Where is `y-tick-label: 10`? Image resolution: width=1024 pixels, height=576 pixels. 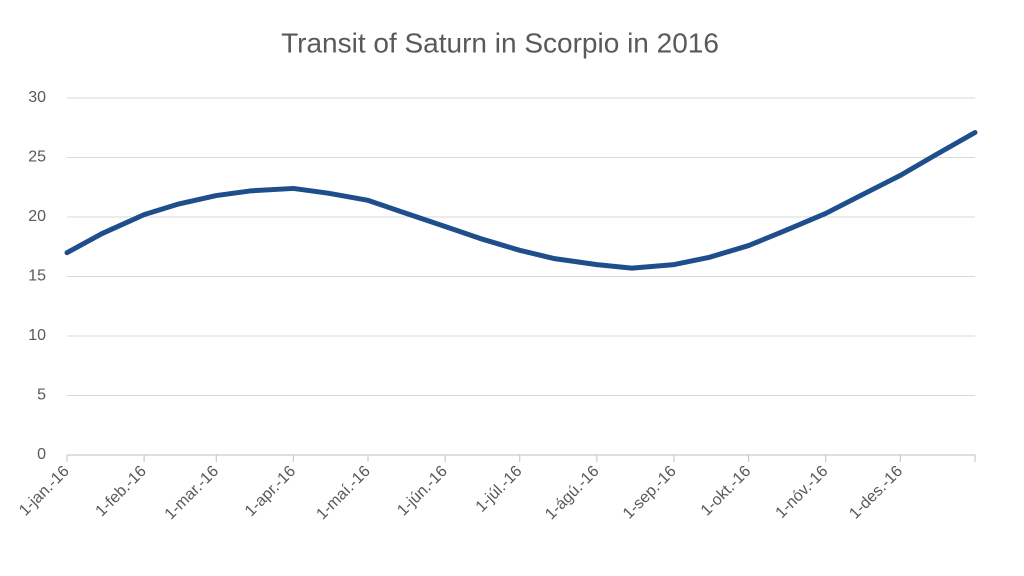
y-tick-label: 10 is located at coordinates (37, 335).